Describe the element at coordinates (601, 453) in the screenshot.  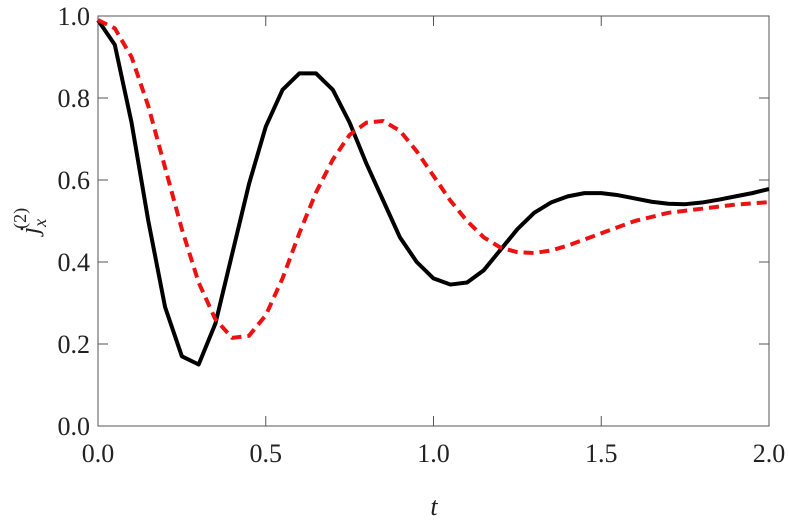
I see `x-tick-label: 1.5` at that location.